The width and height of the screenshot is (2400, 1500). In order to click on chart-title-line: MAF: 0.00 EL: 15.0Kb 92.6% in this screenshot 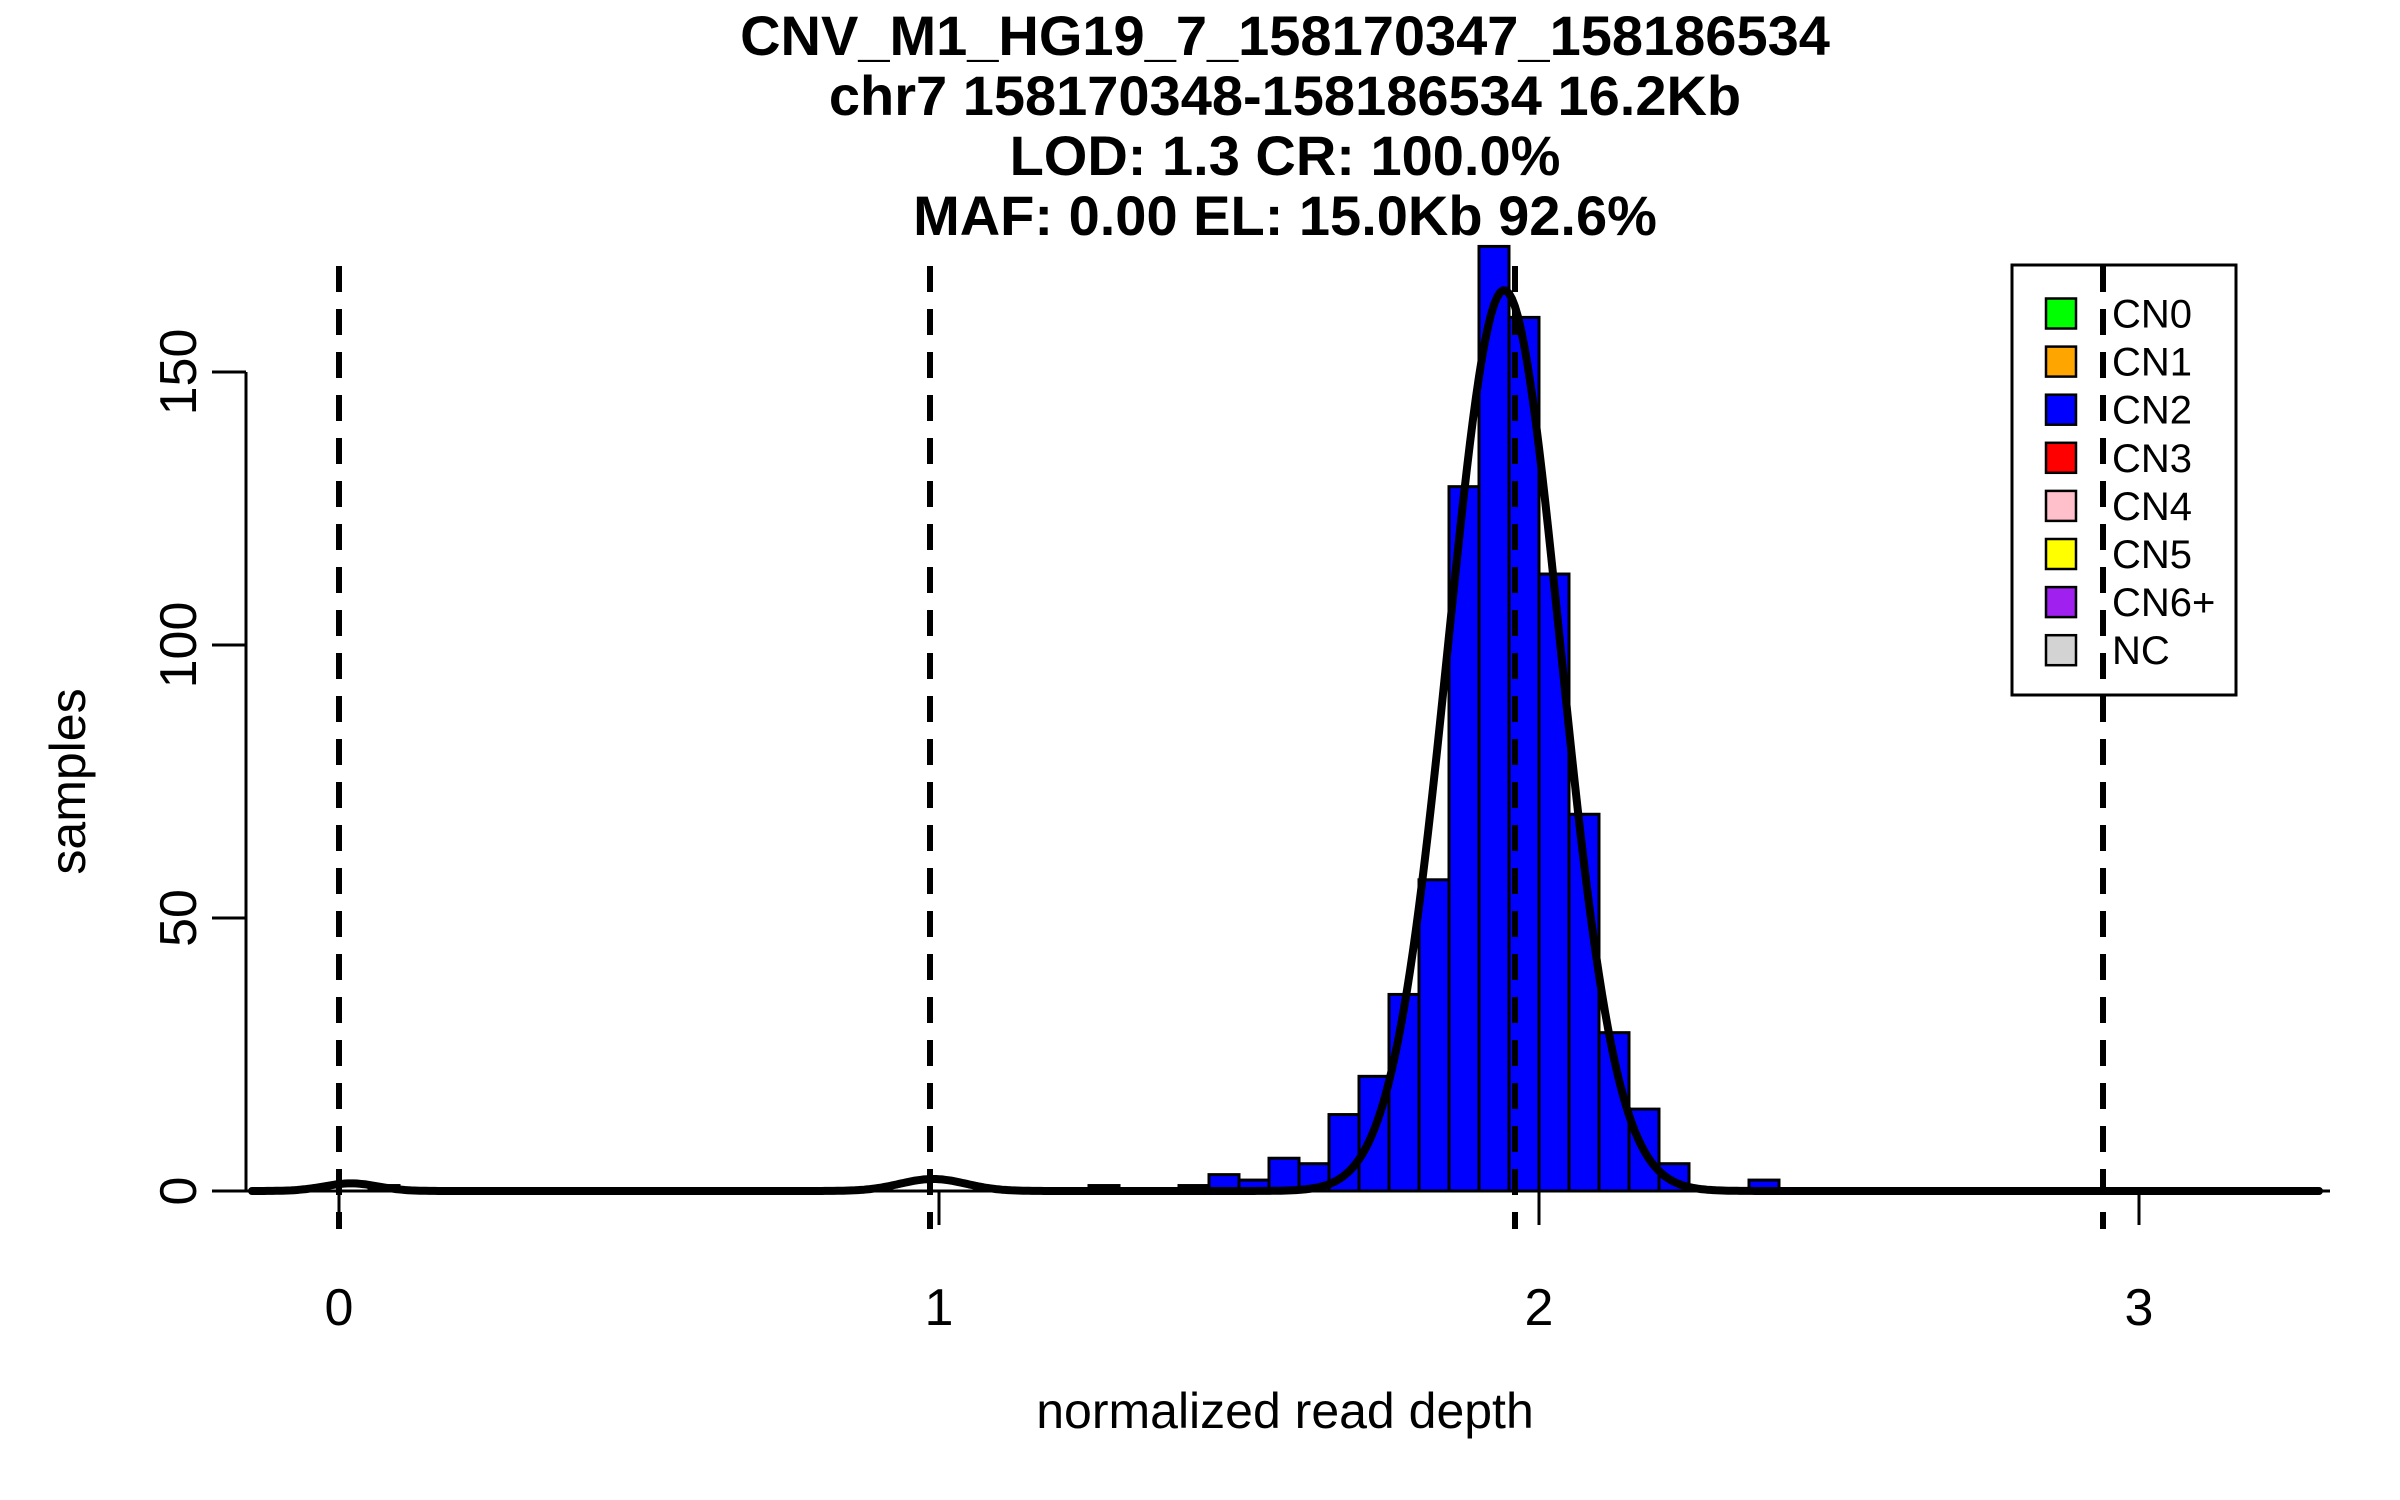, I will do `click(1285, 215)`.